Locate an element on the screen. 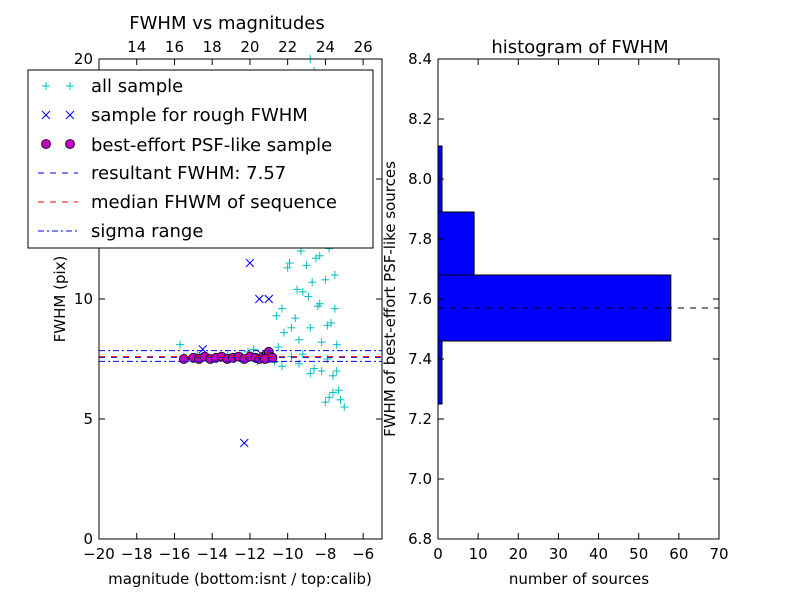 The height and width of the screenshot is (600, 800). legend-entry-best-sample: best-effort PSF-like sample is located at coordinates (186, 145).